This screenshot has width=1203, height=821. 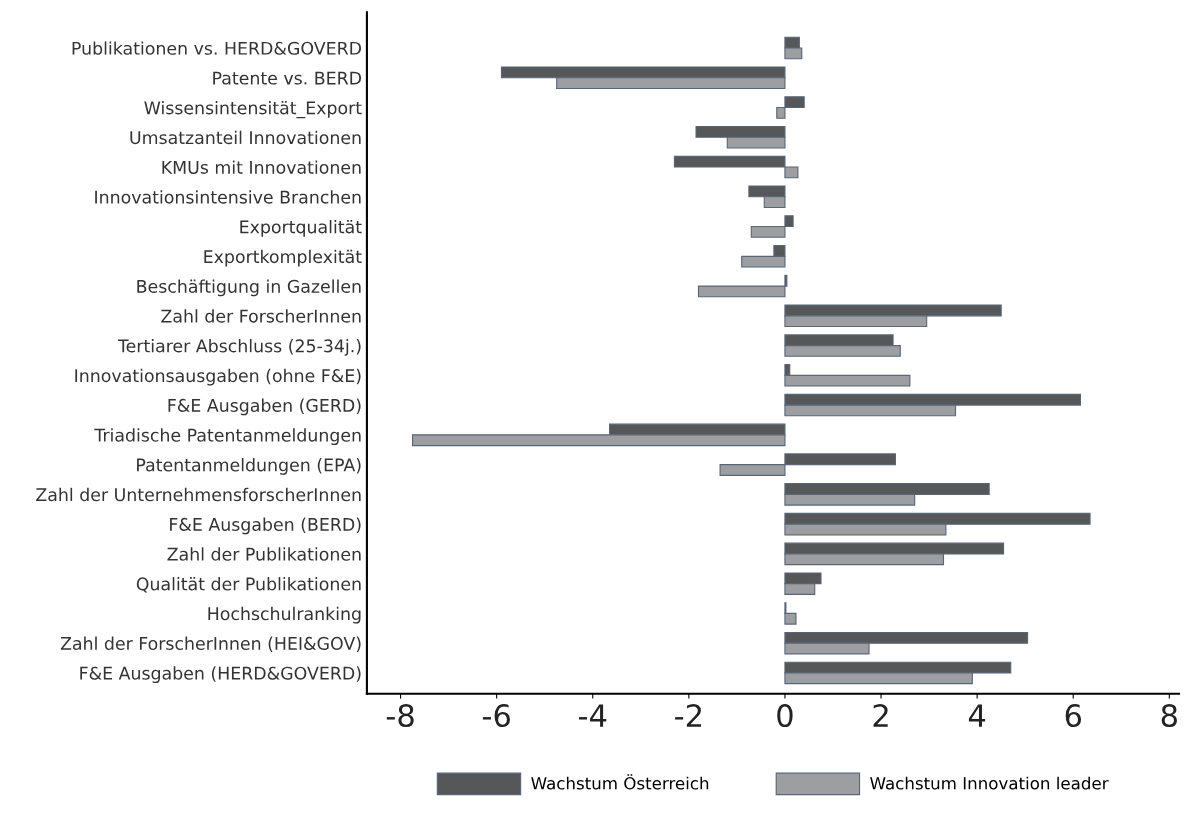 What do you see at coordinates (977, 715) in the screenshot?
I see `x-tick-label: 4` at bounding box center [977, 715].